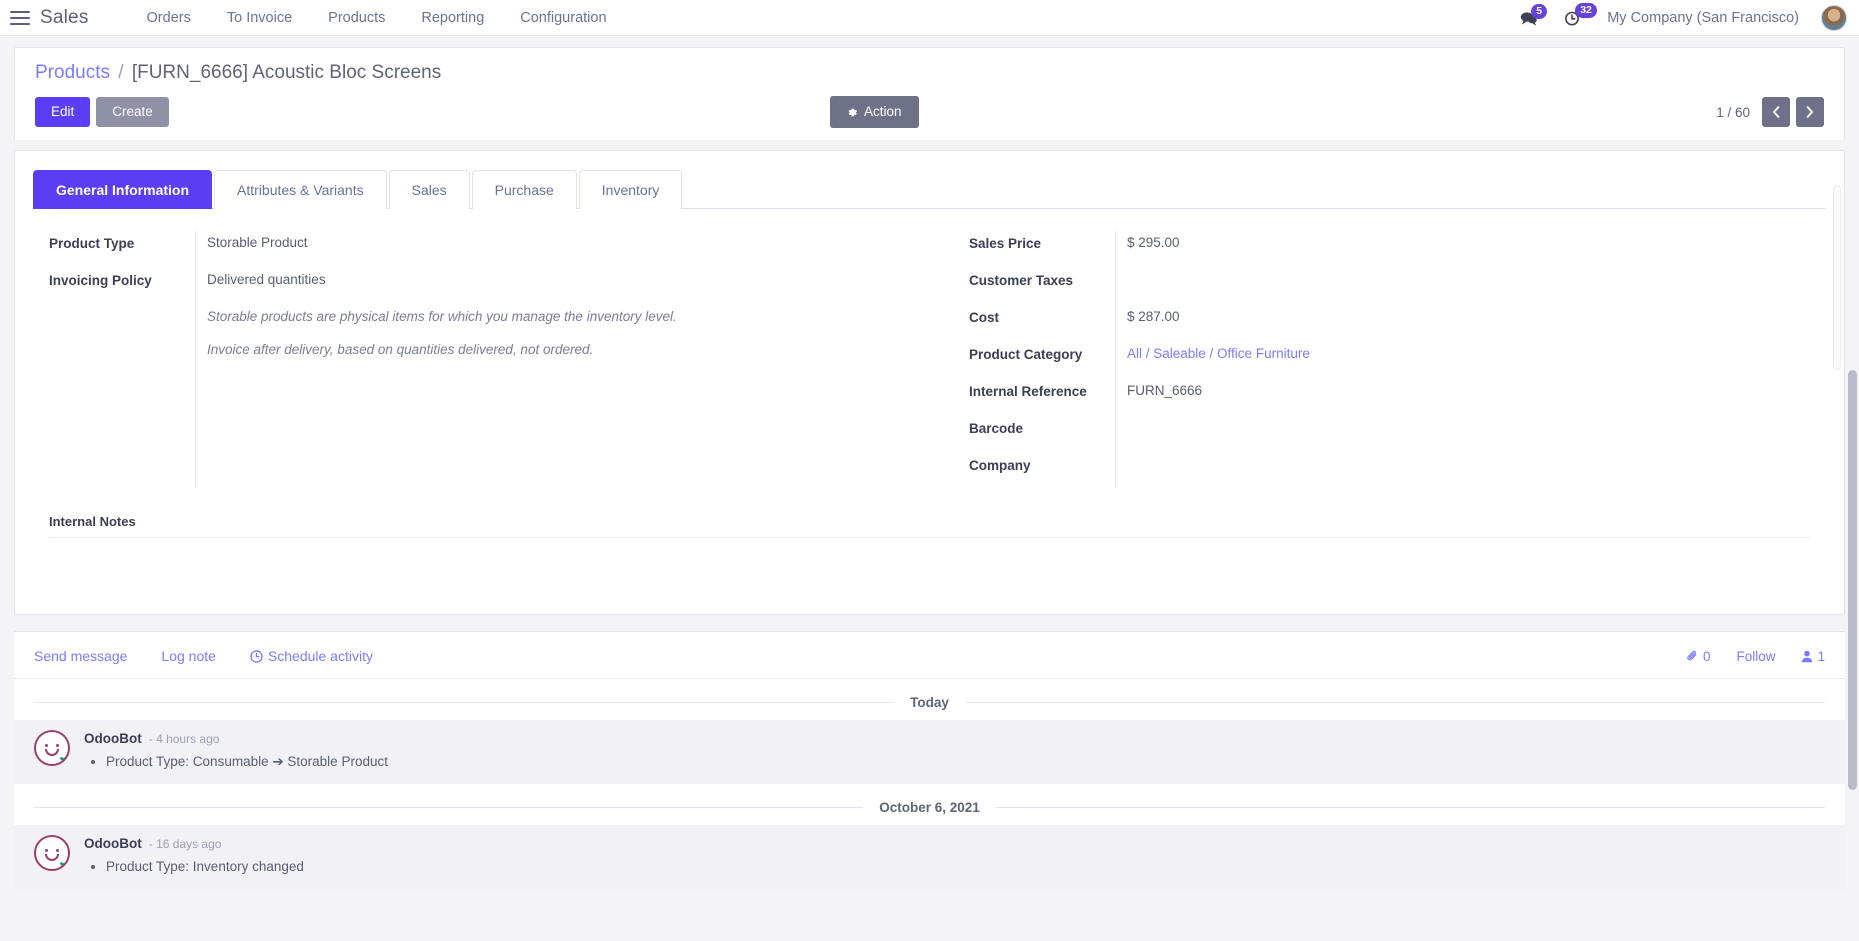 This screenshot has width=1859, height=941. What do you see at coordinates (1706, 656) in the screenshot?
I see `attachment-count: 0` at bounding box center [1706, 656].